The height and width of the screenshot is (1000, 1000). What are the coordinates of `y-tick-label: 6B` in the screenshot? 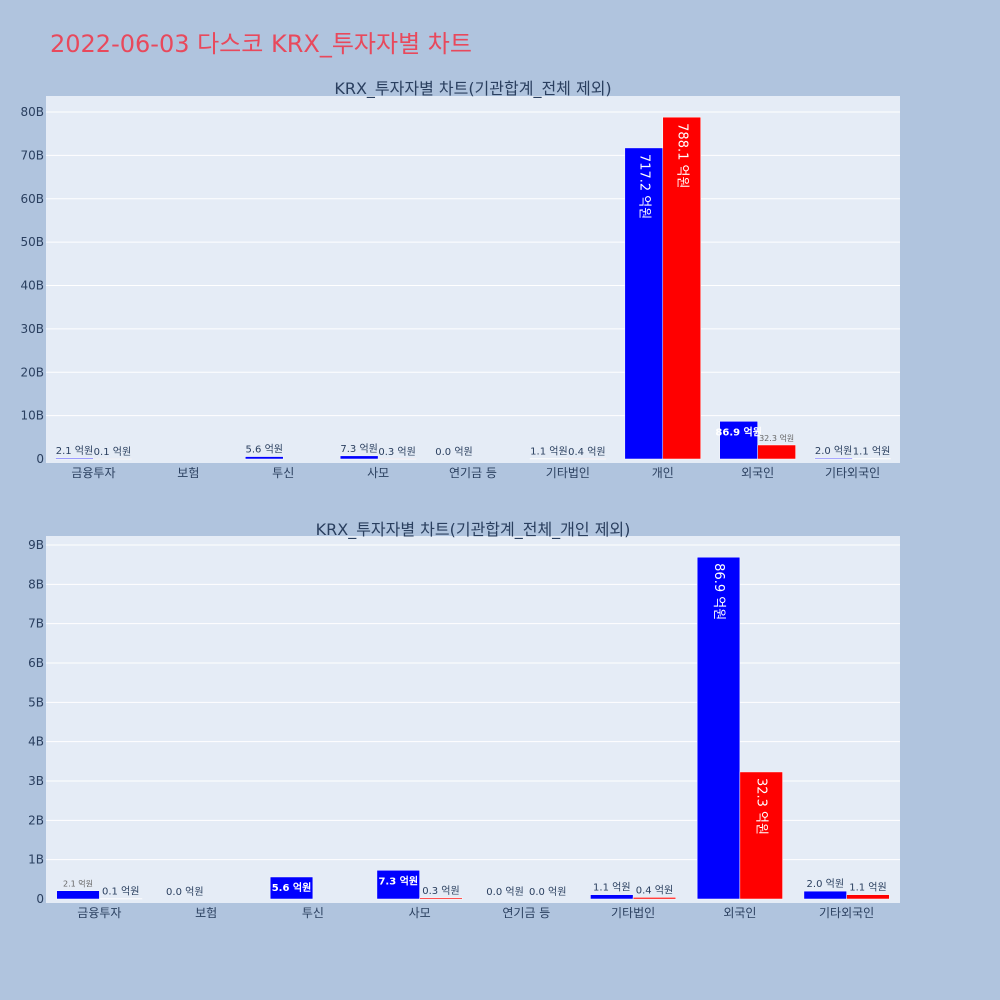 It's located at (36, 663).